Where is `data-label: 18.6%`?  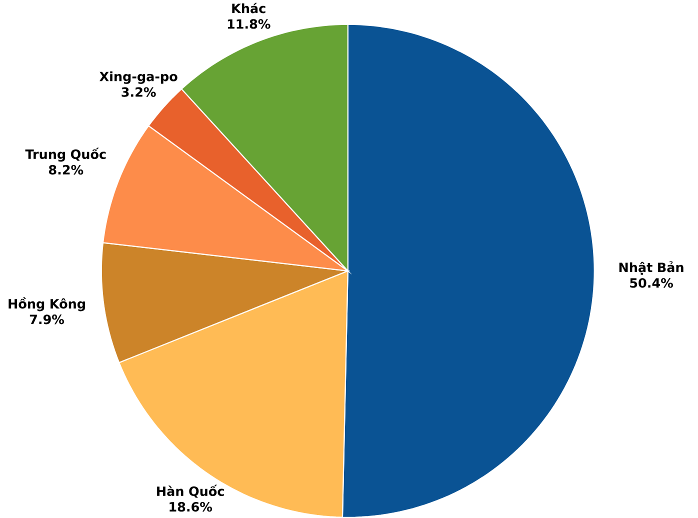
data-label: 18.6% is located at coordinates (191, 507).